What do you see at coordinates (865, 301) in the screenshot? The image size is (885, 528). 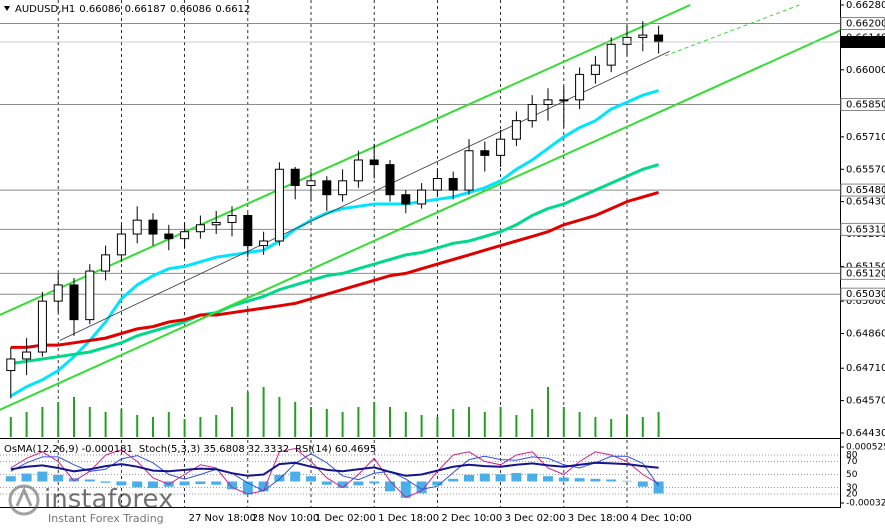 I see `y-tick-label: 0.65000` at bounding box center [865, 301].